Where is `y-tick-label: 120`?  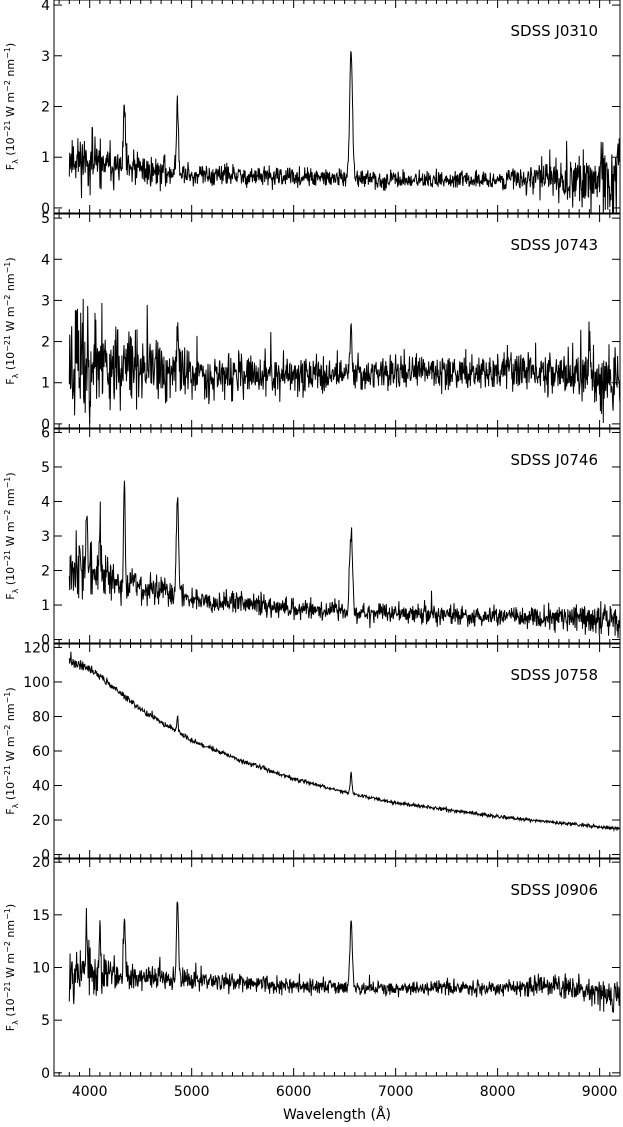
y-tick-label: 120 is located at coordinates (36, 648).